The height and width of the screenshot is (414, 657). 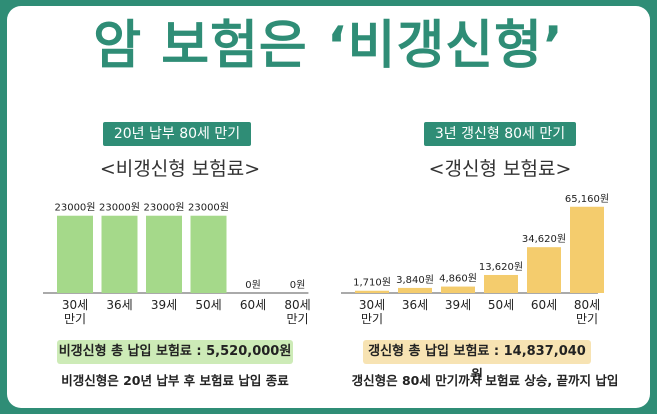 What do you see at coordinates (485, 380) in the screenshot?
I see `right-note: 갱신형은 80세 만기까지 보험료 상승, 끝까지 납입` at bounding box center [485, 380].